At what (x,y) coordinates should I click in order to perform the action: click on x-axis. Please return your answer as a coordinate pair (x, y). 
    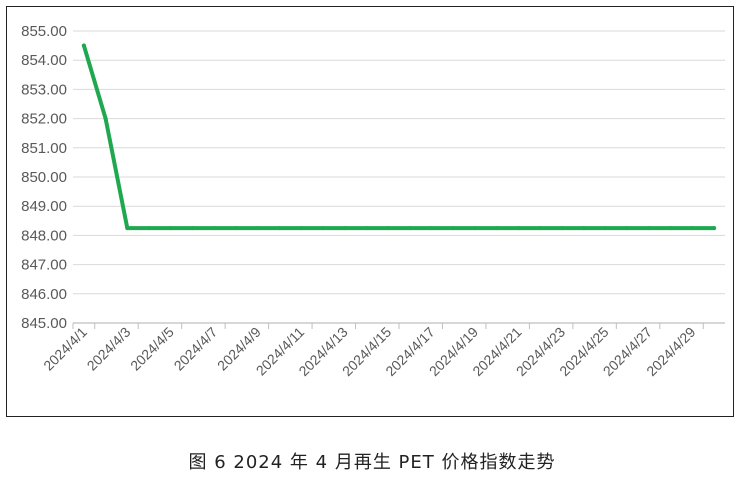
    Looking at the image, I should click on (398, 325).